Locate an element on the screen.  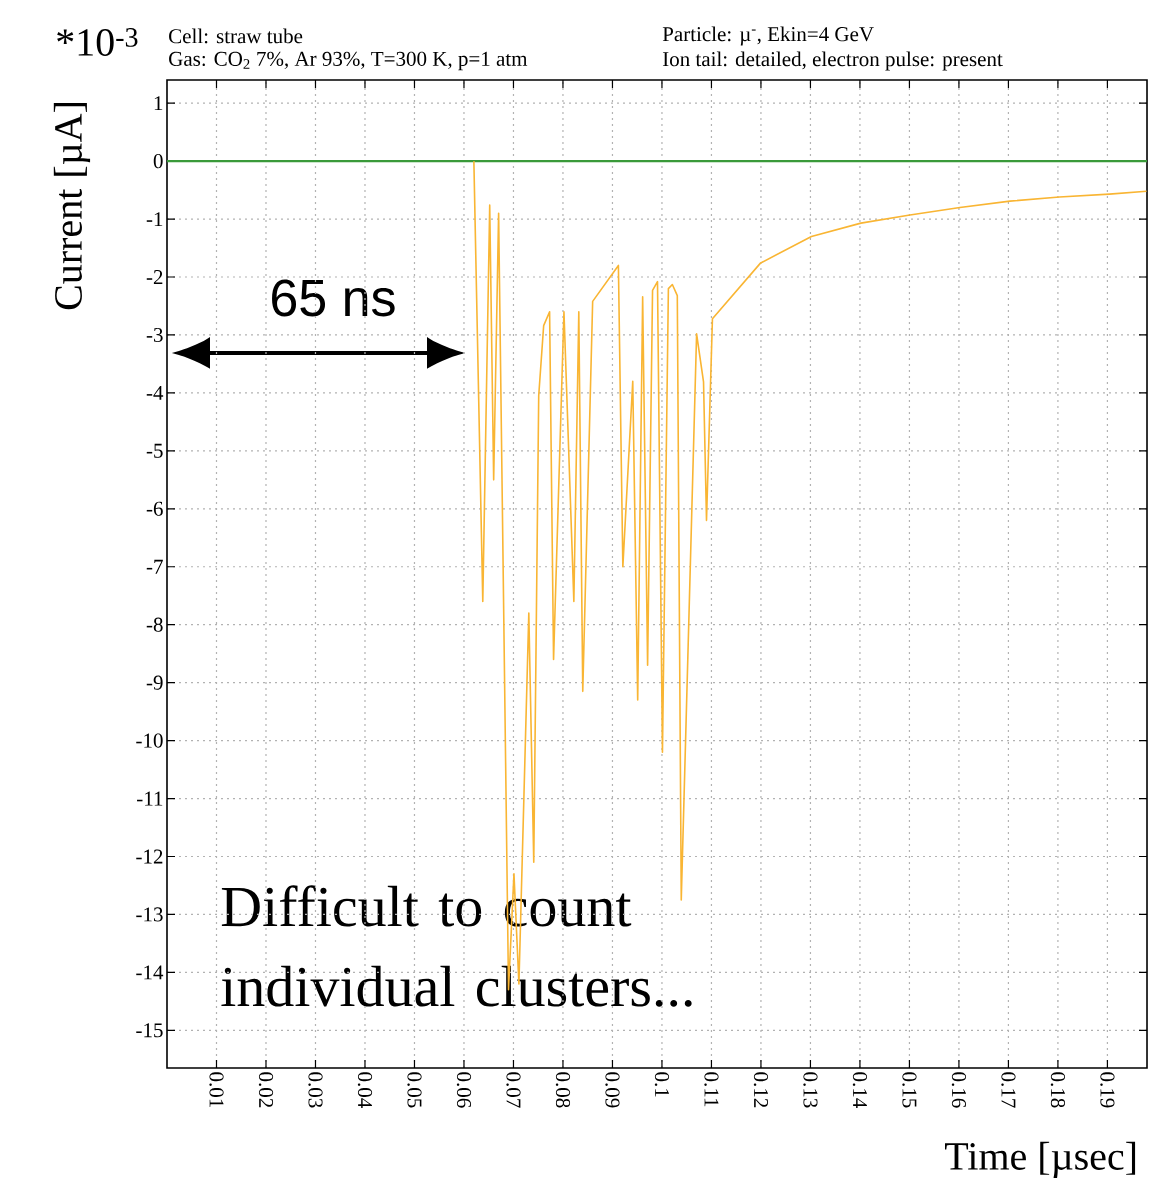
x-tick-label: 0.13 is located at coordinates (810, 1090).